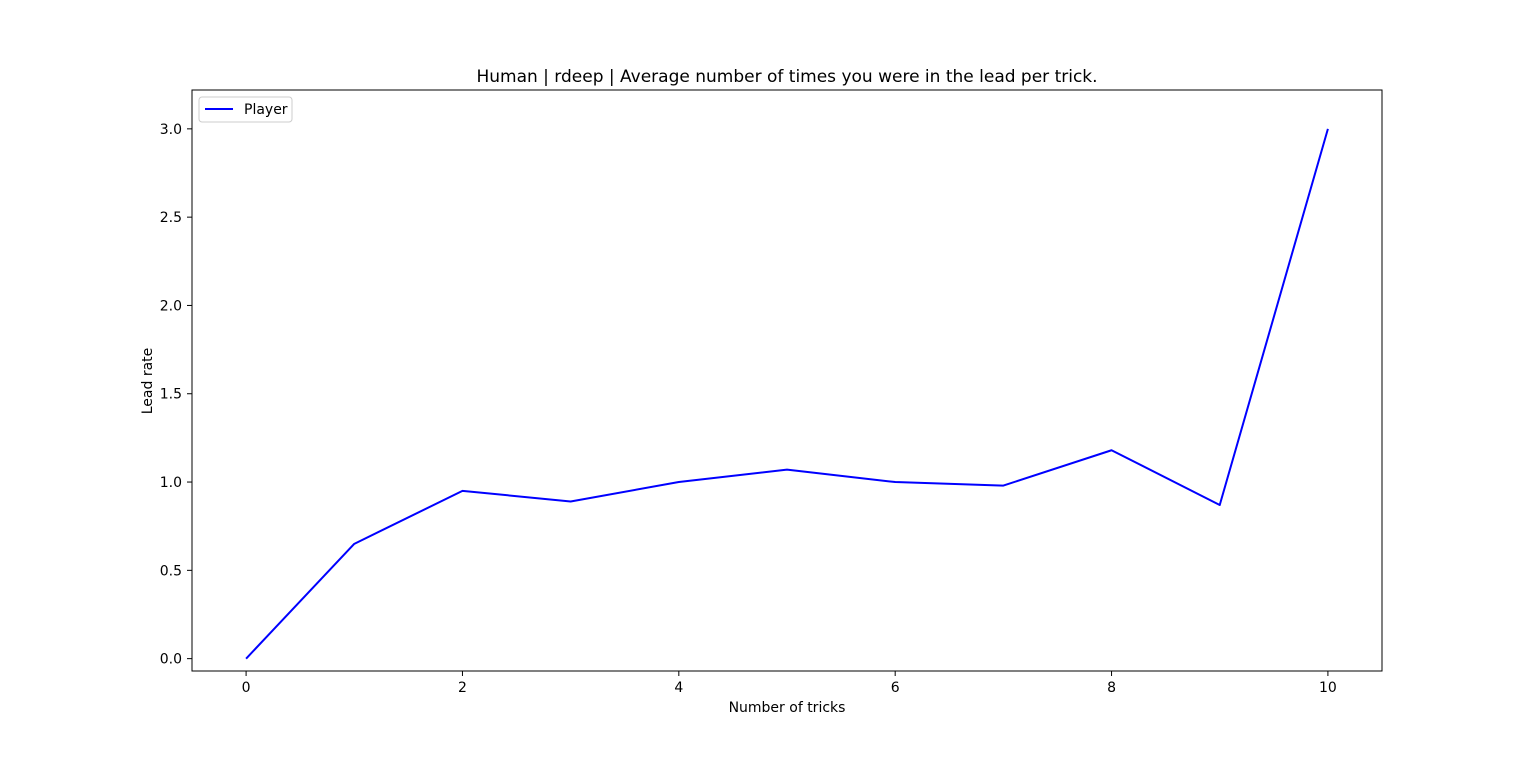  I want to click on y-tick-label: 1.0, so click(171, 483).